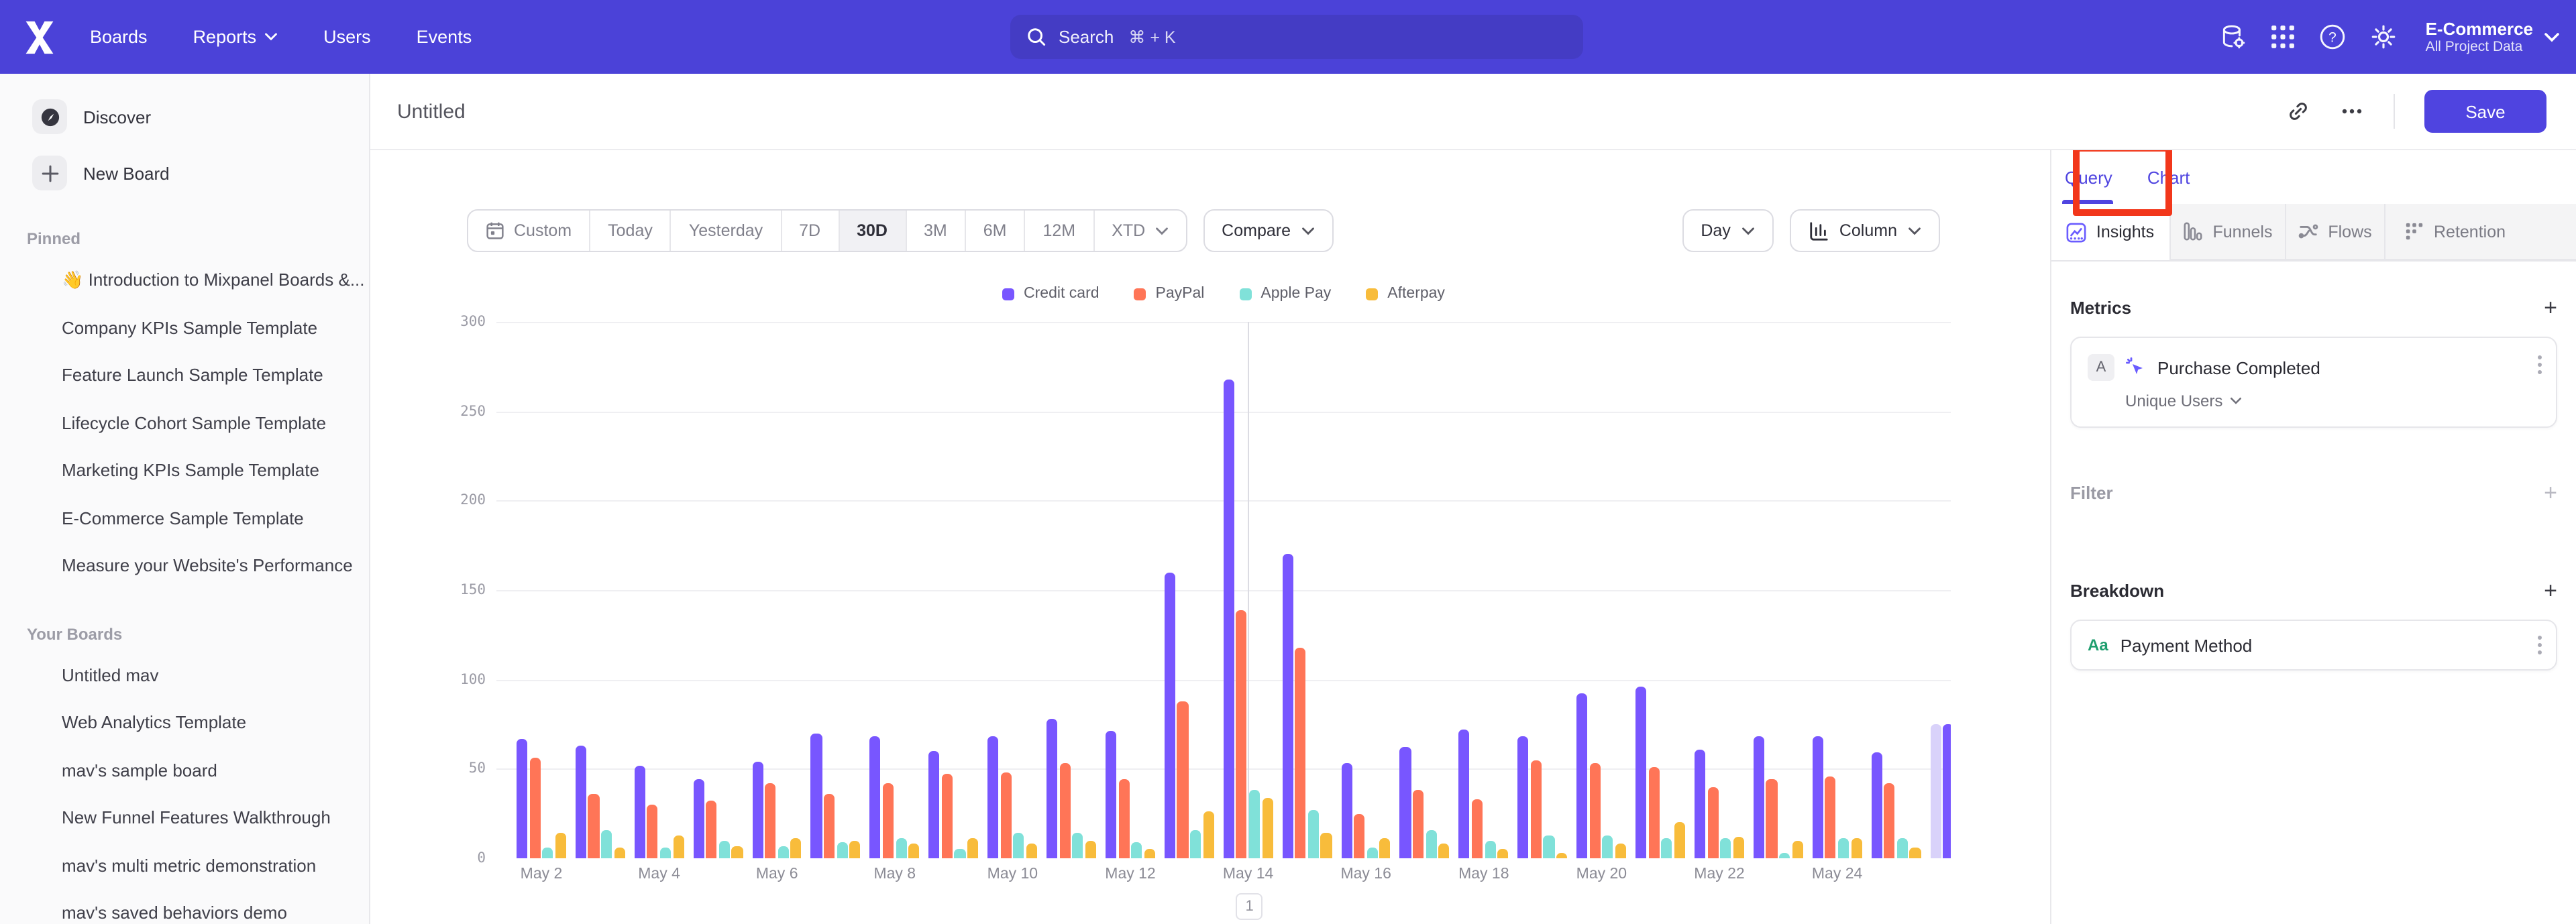  I want to click on date-range-12m: 12M, so click(1060, 231).